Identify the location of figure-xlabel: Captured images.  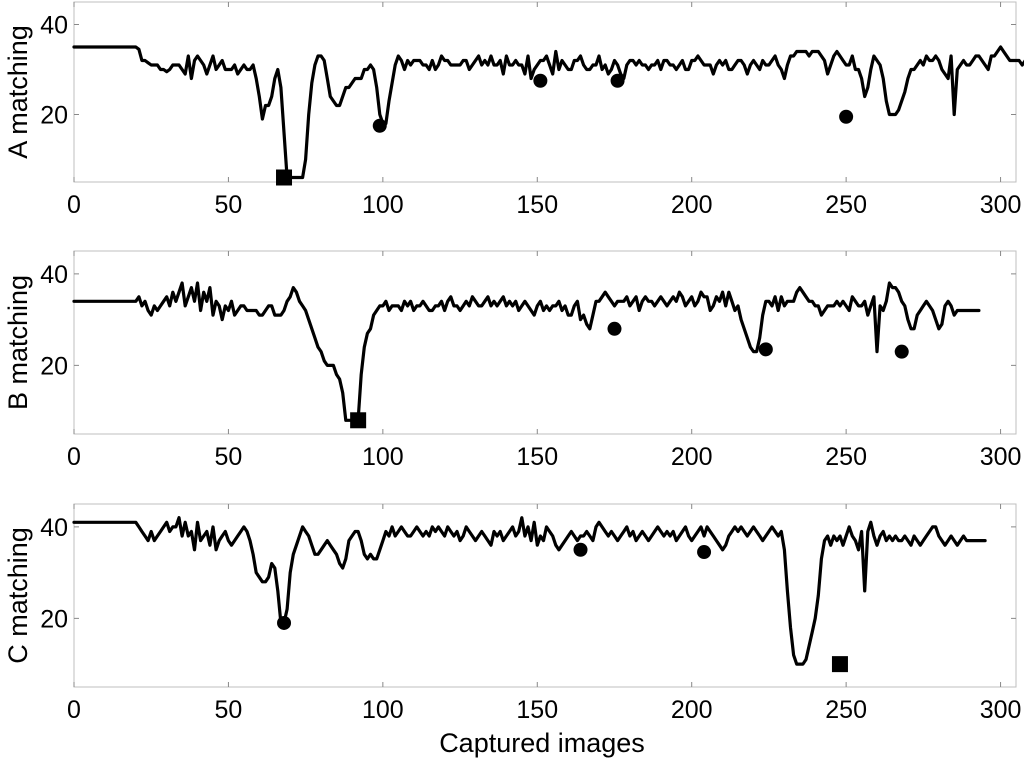
(542, 743).